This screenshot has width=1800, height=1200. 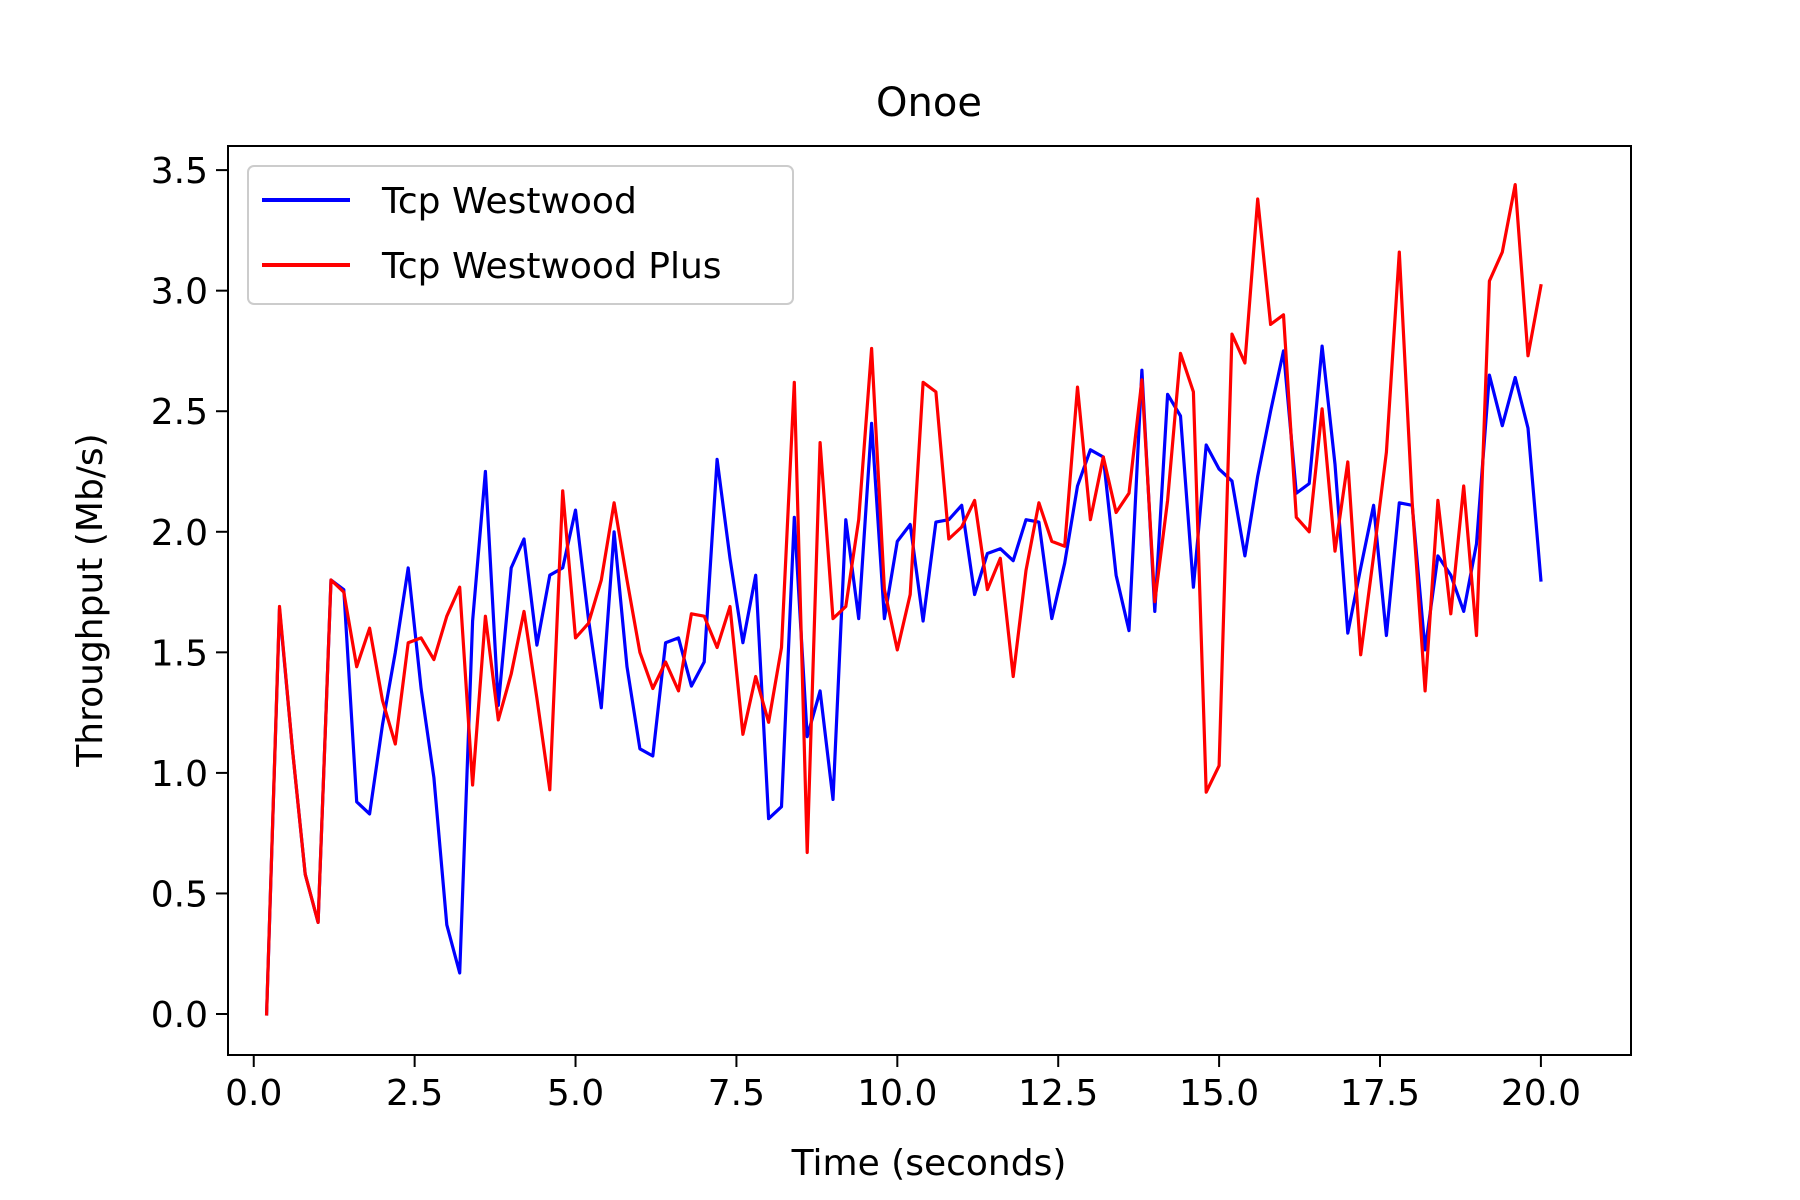 I want to click on legend-label-tcp-westwood: Tcp Westwood, so click(x=509, y=201).